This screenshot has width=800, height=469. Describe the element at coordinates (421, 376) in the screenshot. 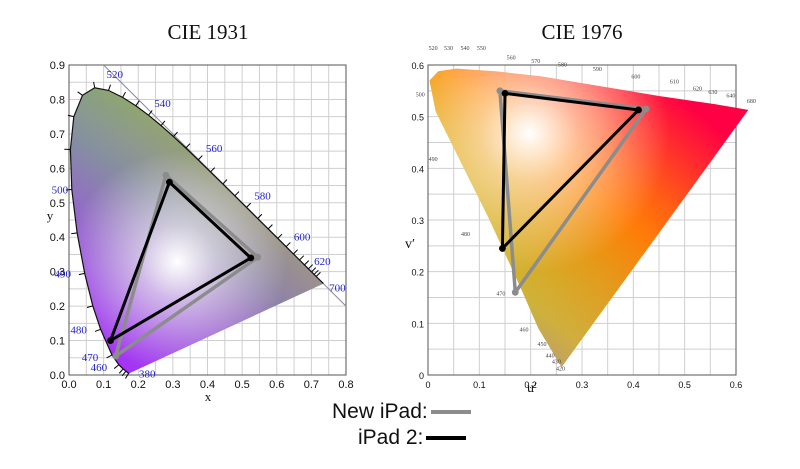

I see `cie1976-y-tick-label: 0` at that location.